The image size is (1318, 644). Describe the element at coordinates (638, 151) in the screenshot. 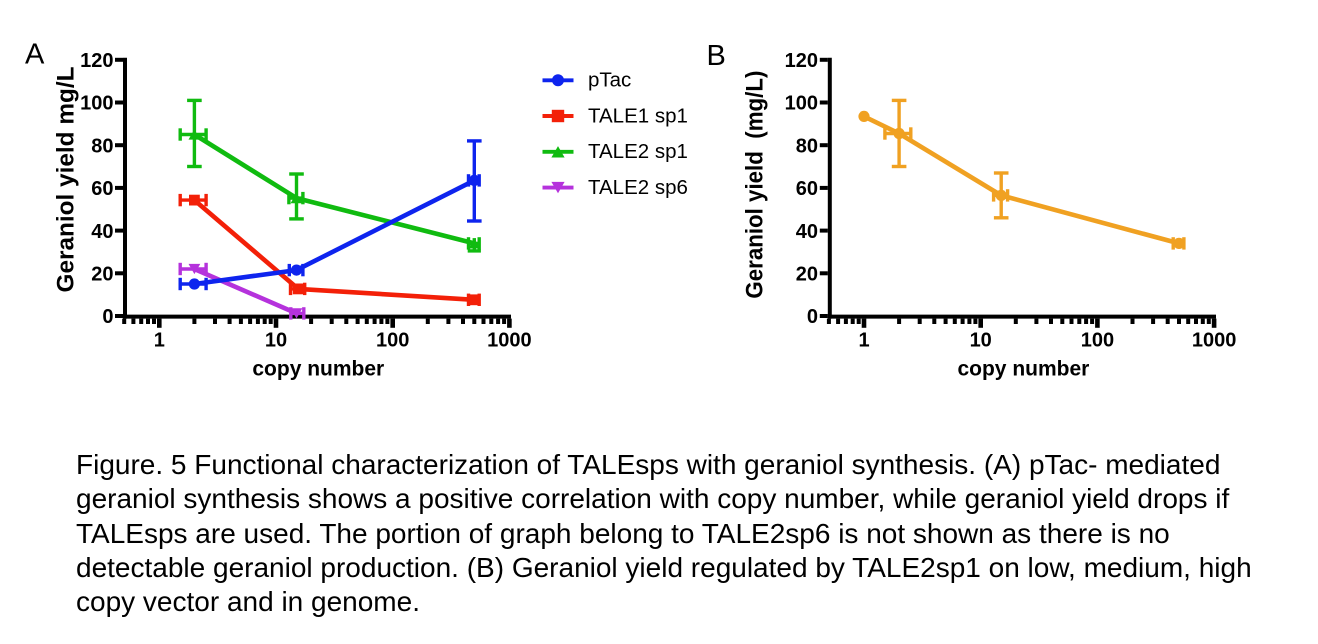

I see `svg-text: TALE2 sp1` at that location.